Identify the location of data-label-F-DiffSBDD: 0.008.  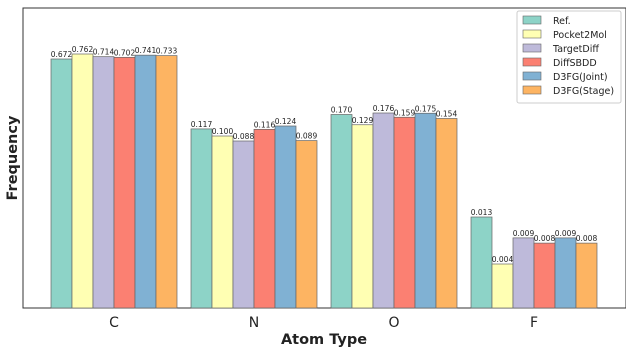
(545, 238).